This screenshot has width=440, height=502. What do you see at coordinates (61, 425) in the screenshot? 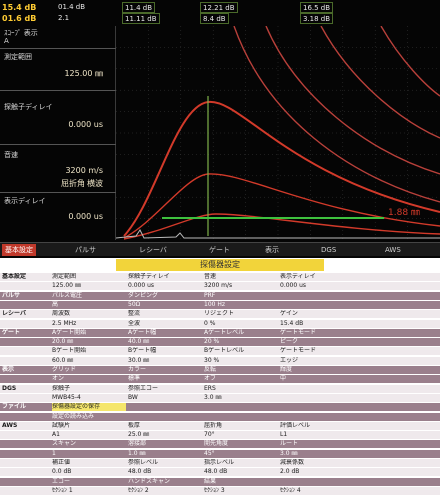
I see `settings-cell: 試験片` at bounding box center [61, 425].